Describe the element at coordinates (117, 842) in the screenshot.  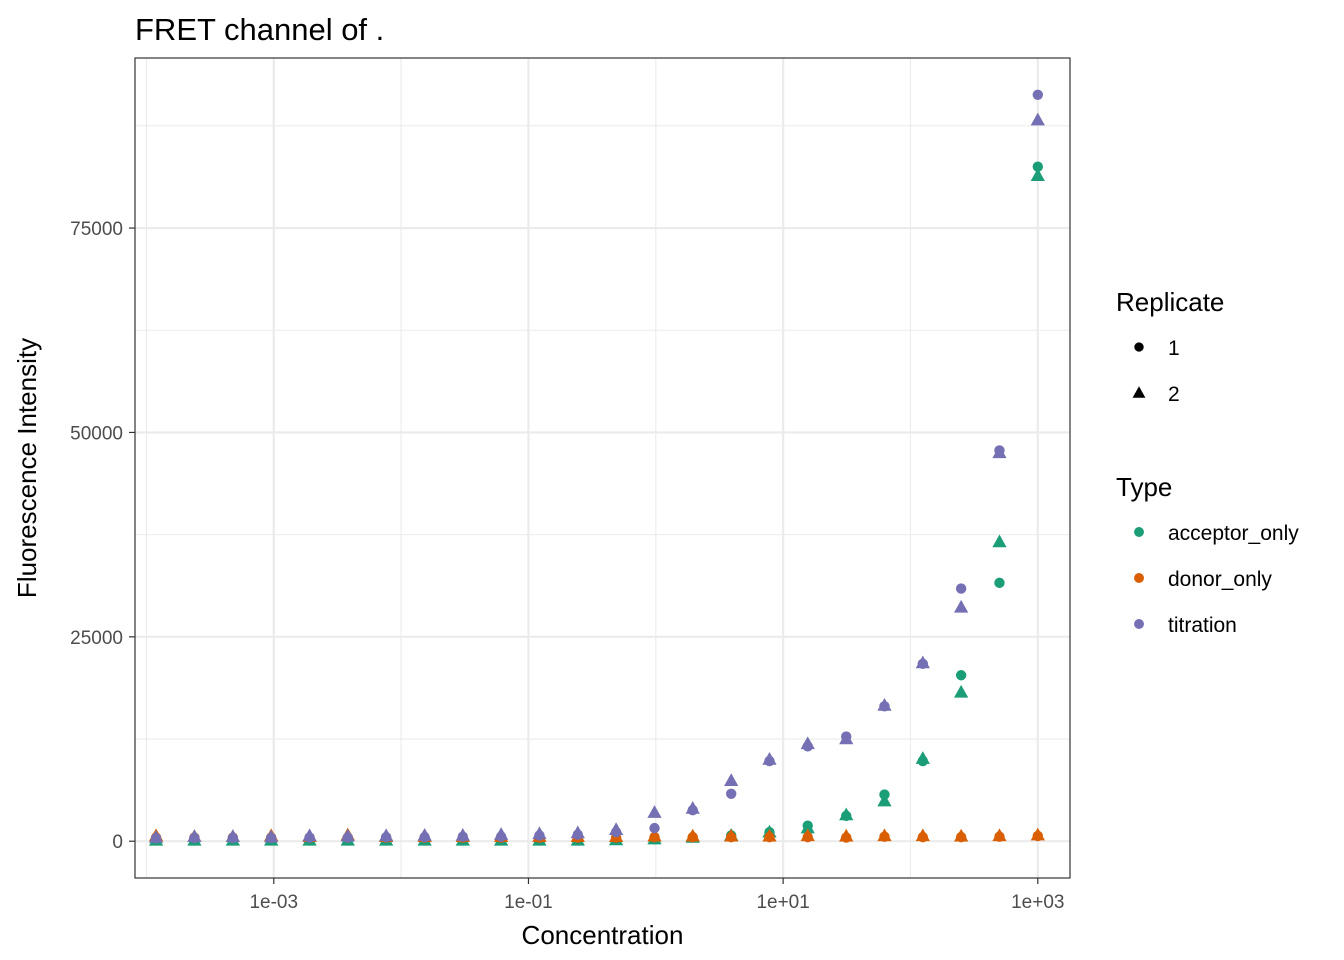
I see `y-tick-label: 0` at that location.